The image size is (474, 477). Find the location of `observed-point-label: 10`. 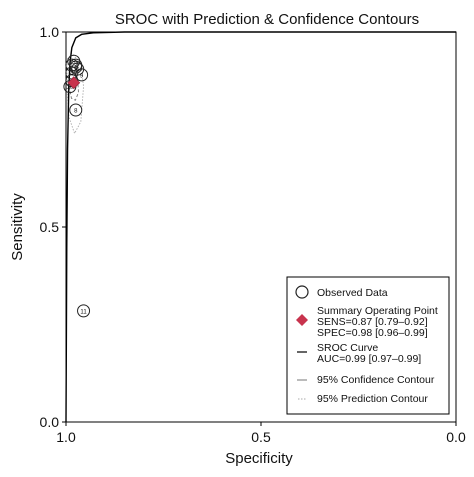

observed-point-label: 10 is located at coordinates (70, 88).